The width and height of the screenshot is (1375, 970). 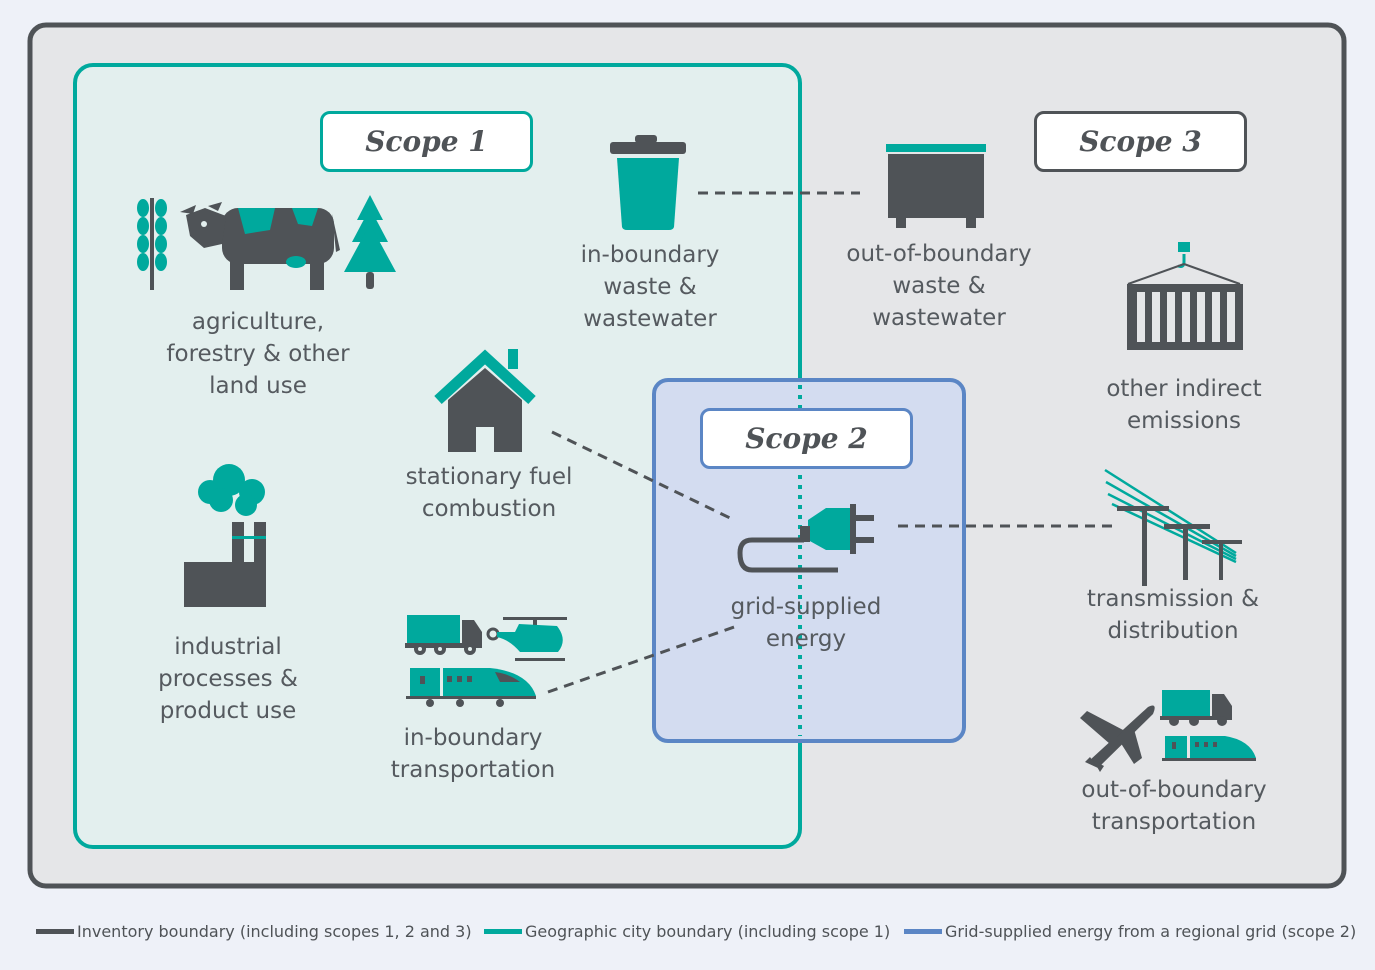 I want to click on scope3-badge: Scope 3, so click(x=1140, y=141).